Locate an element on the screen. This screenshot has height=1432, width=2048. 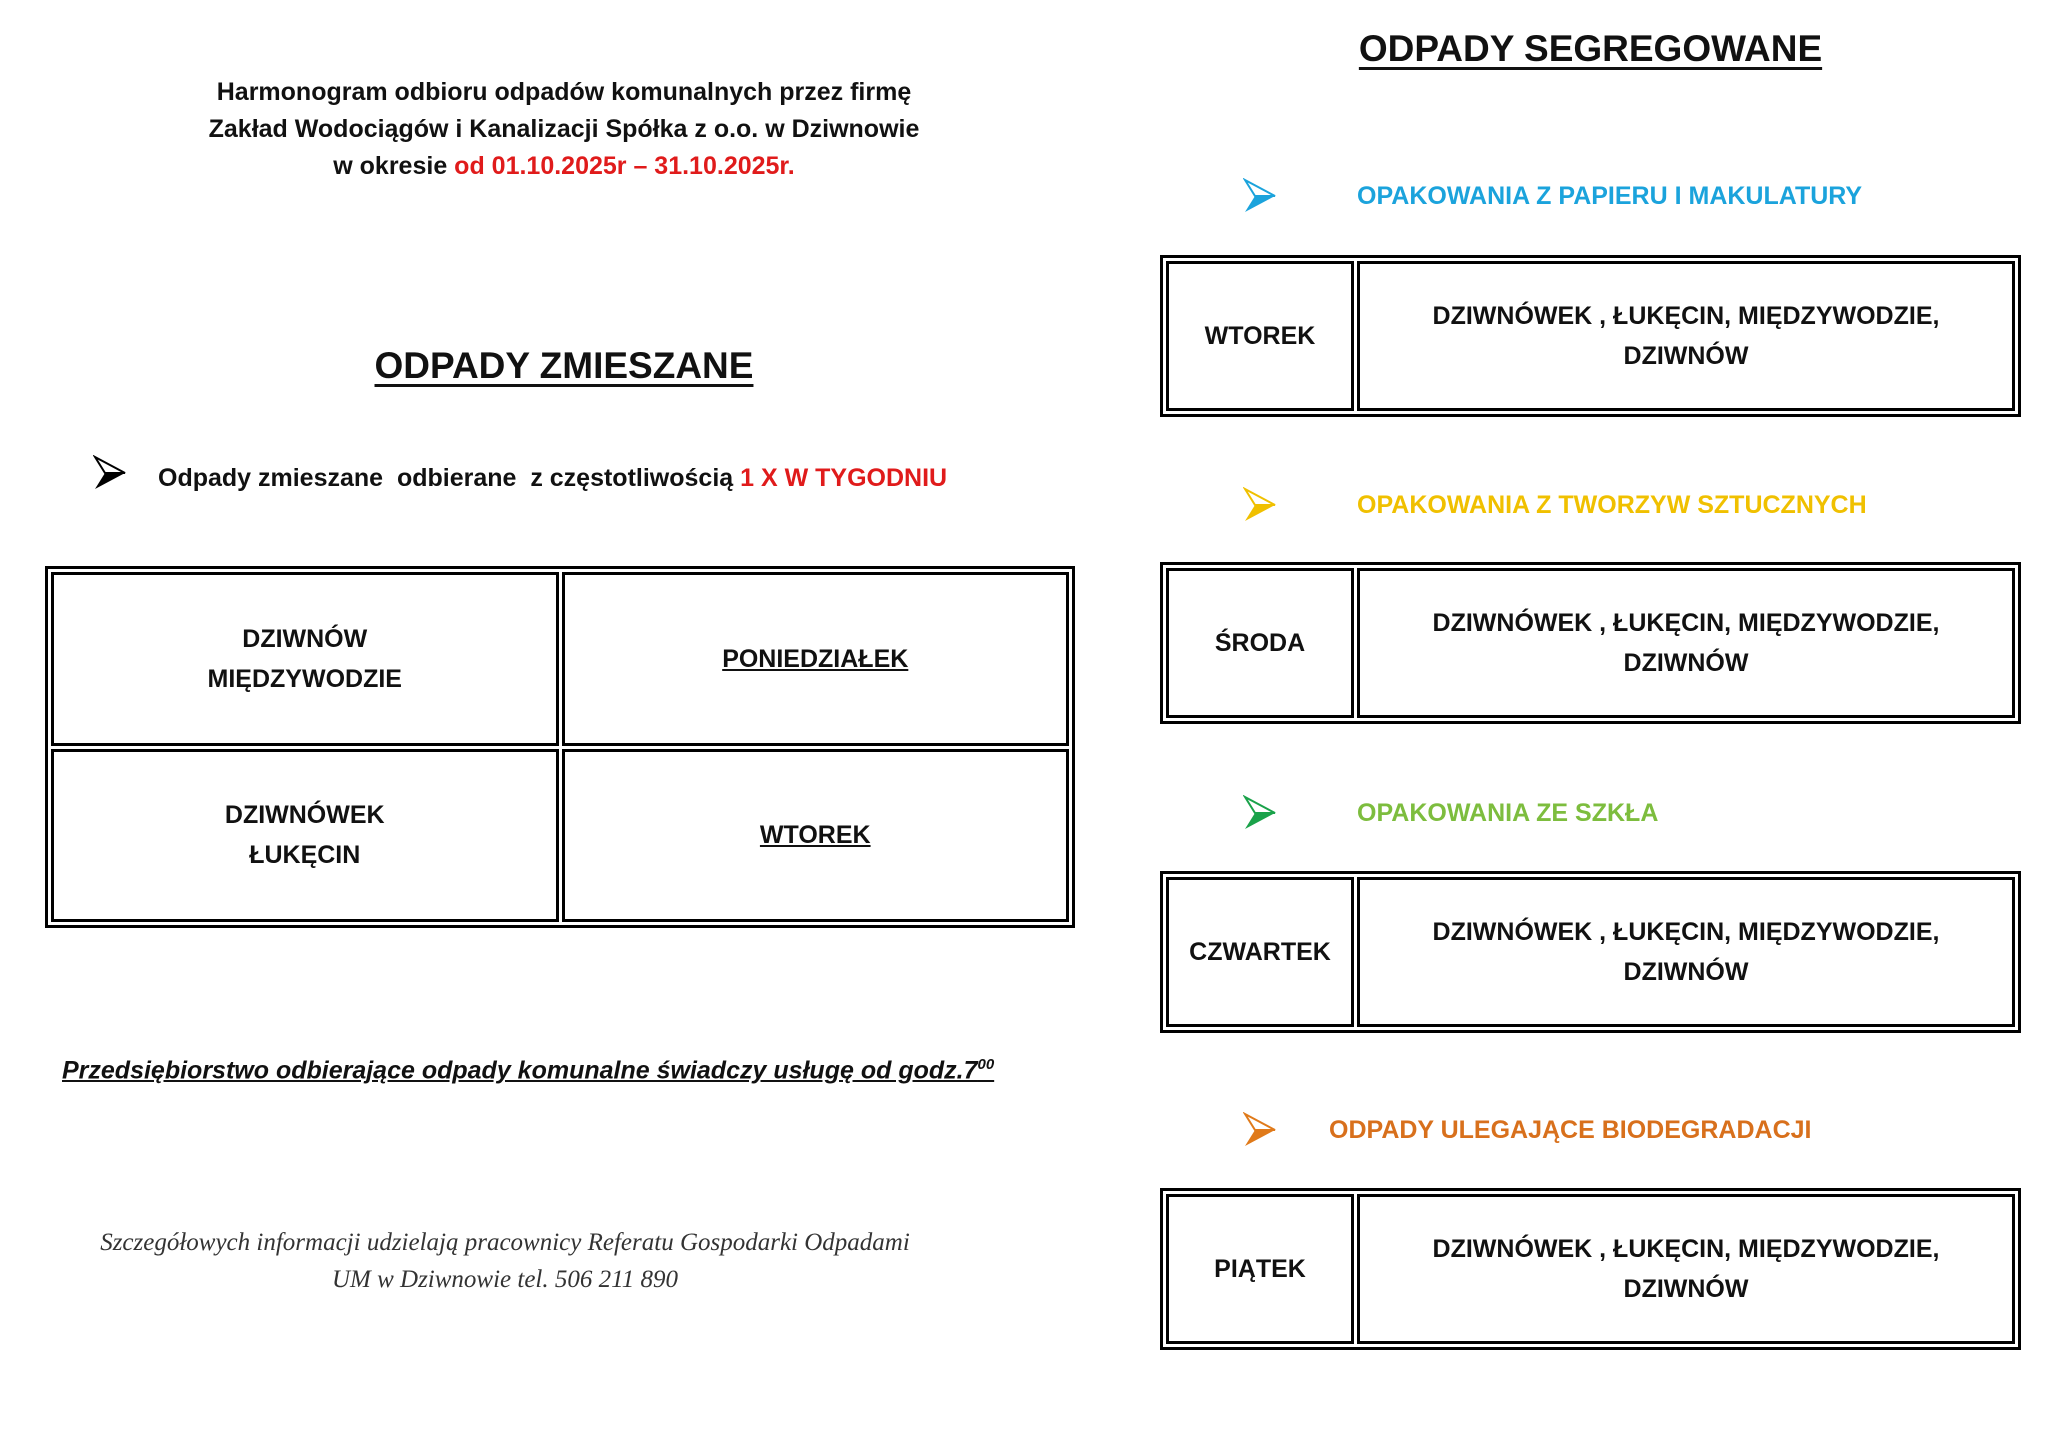
section-label: OPAKOWANIA Z PAPIERU I MAKULATURY is located at coordinates (1610, 196).